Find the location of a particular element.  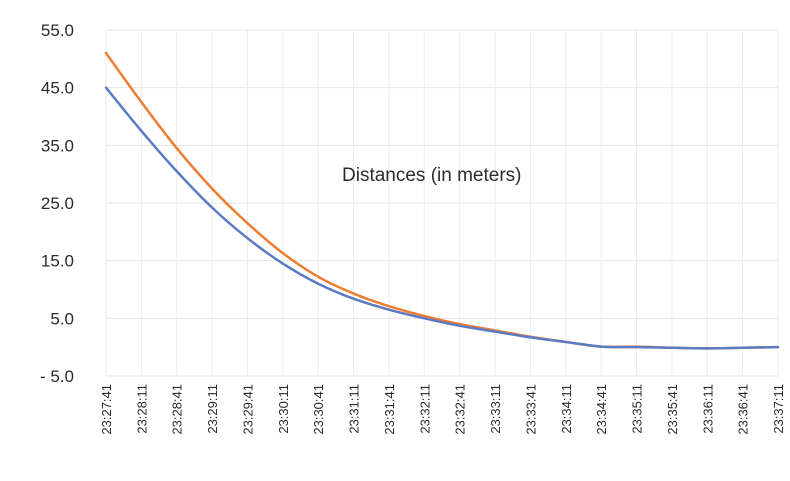

y-tick-label: 45.0 is located at coordinates (57, 88).